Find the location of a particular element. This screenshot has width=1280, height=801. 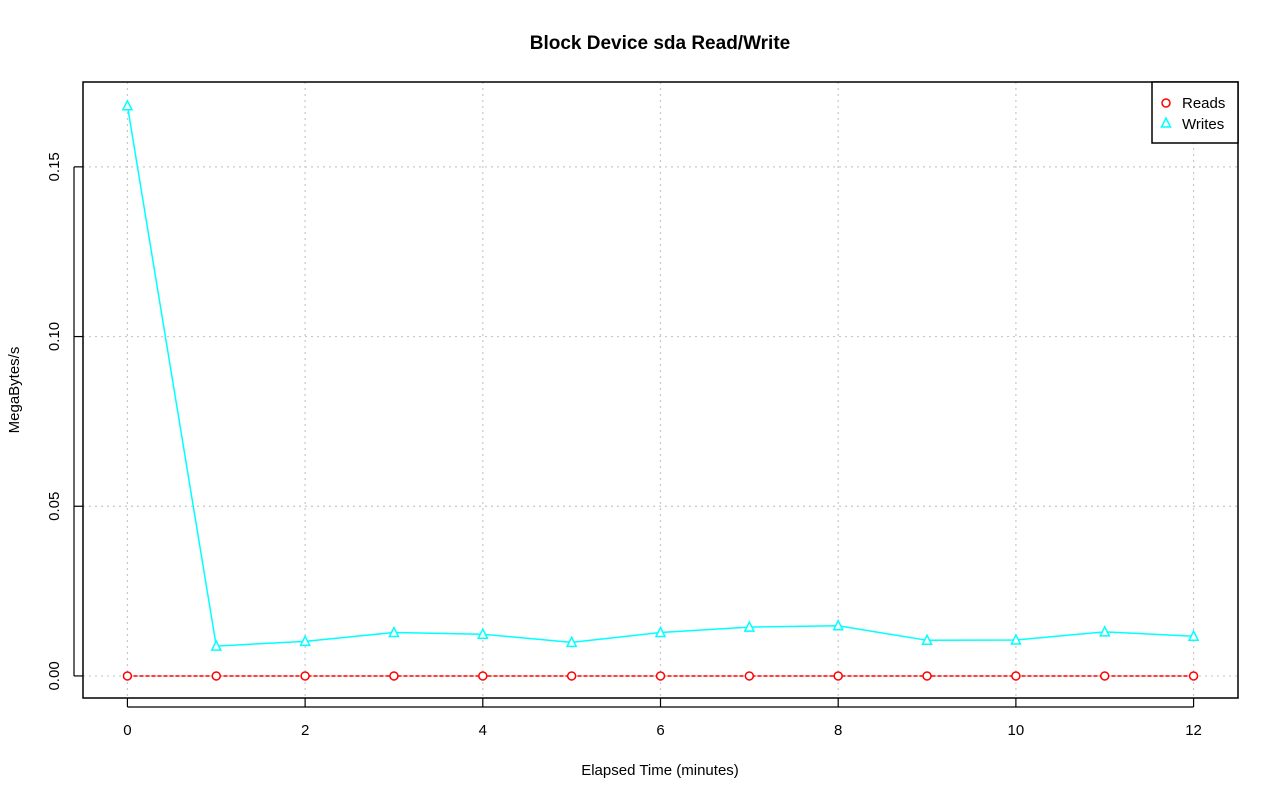

legend-box is located at coordinates (1195, 112).